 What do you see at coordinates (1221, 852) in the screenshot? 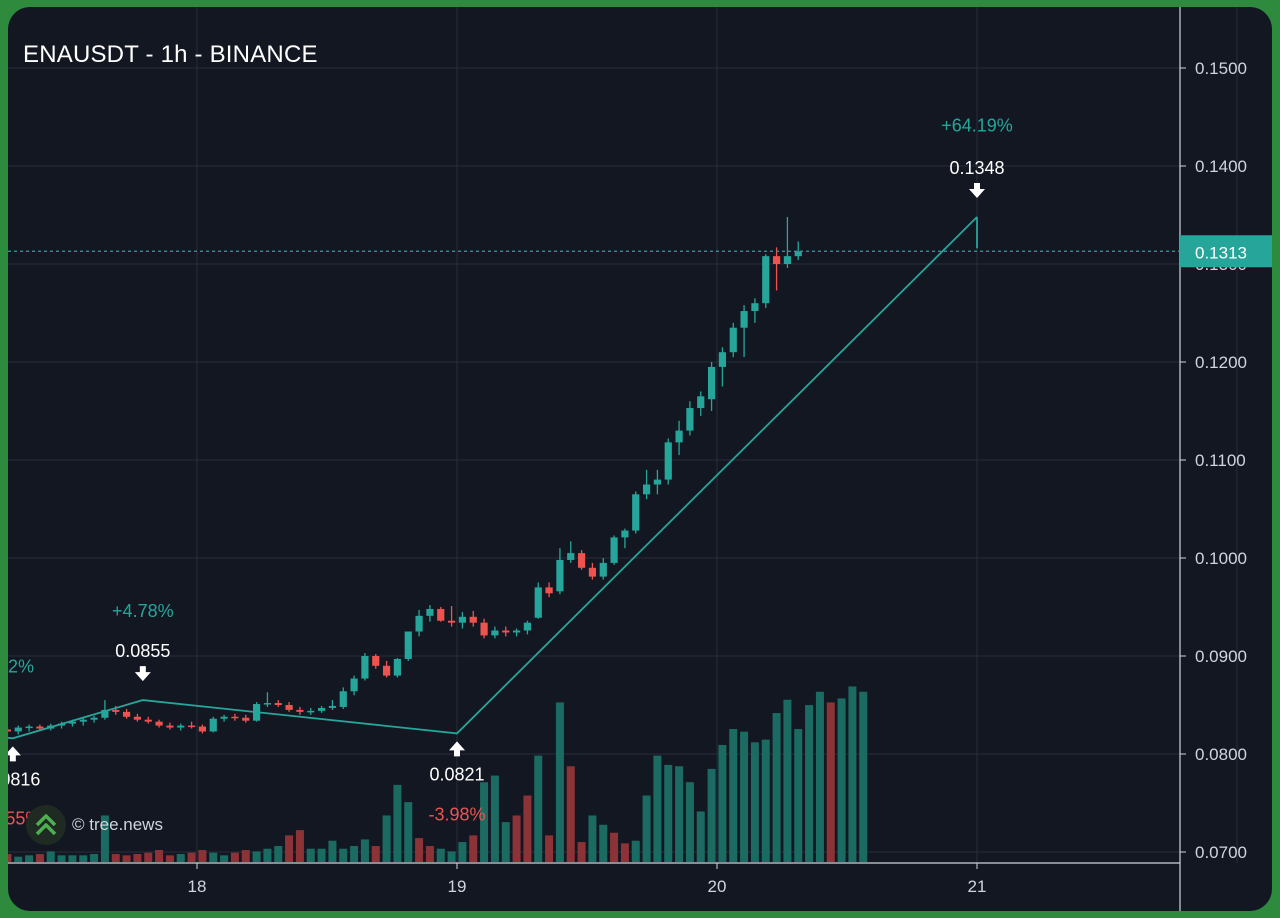
I see `price-tick-label: 0.0700` at bounding box center [1221, 852].